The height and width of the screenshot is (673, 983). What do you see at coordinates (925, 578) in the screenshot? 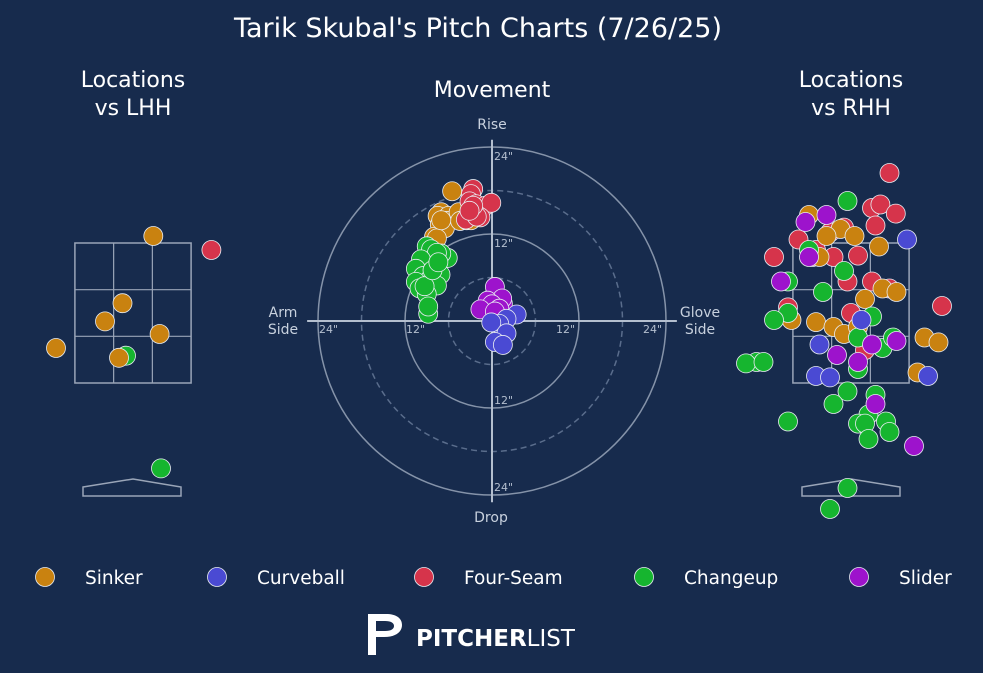
I see `legend-label-slider: Slider` at bounding box center [925, 578].